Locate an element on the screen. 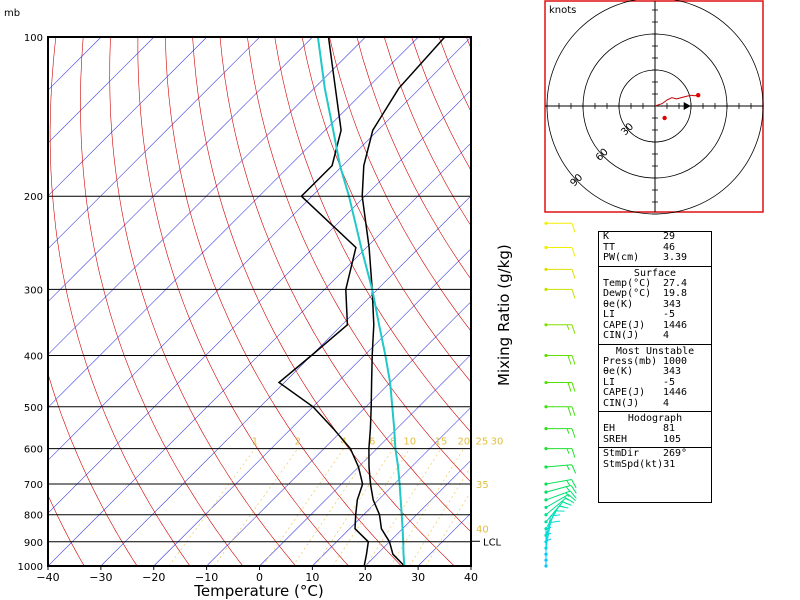  stmspd-value: 31 is located at coordinates (669, 464).